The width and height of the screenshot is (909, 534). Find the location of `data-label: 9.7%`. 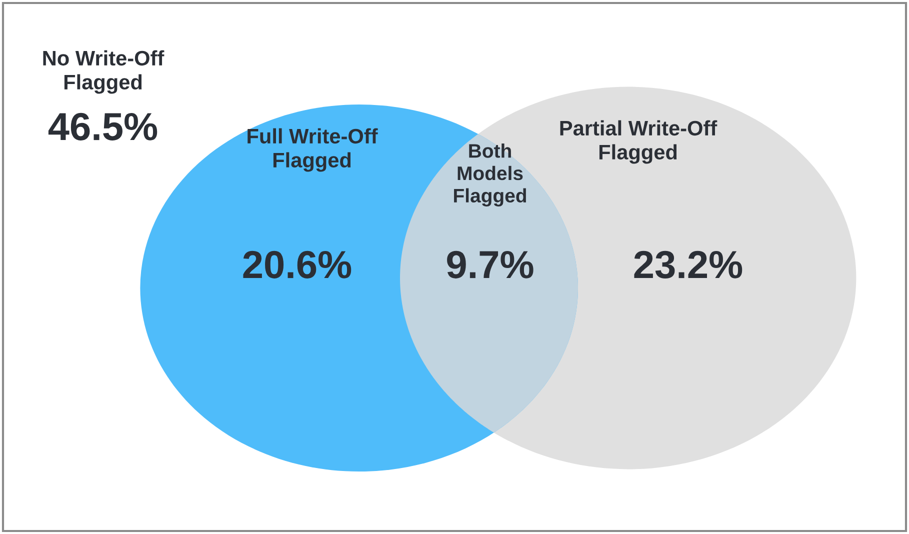

data-label: 9.7% is located at coordinates (490, 264).